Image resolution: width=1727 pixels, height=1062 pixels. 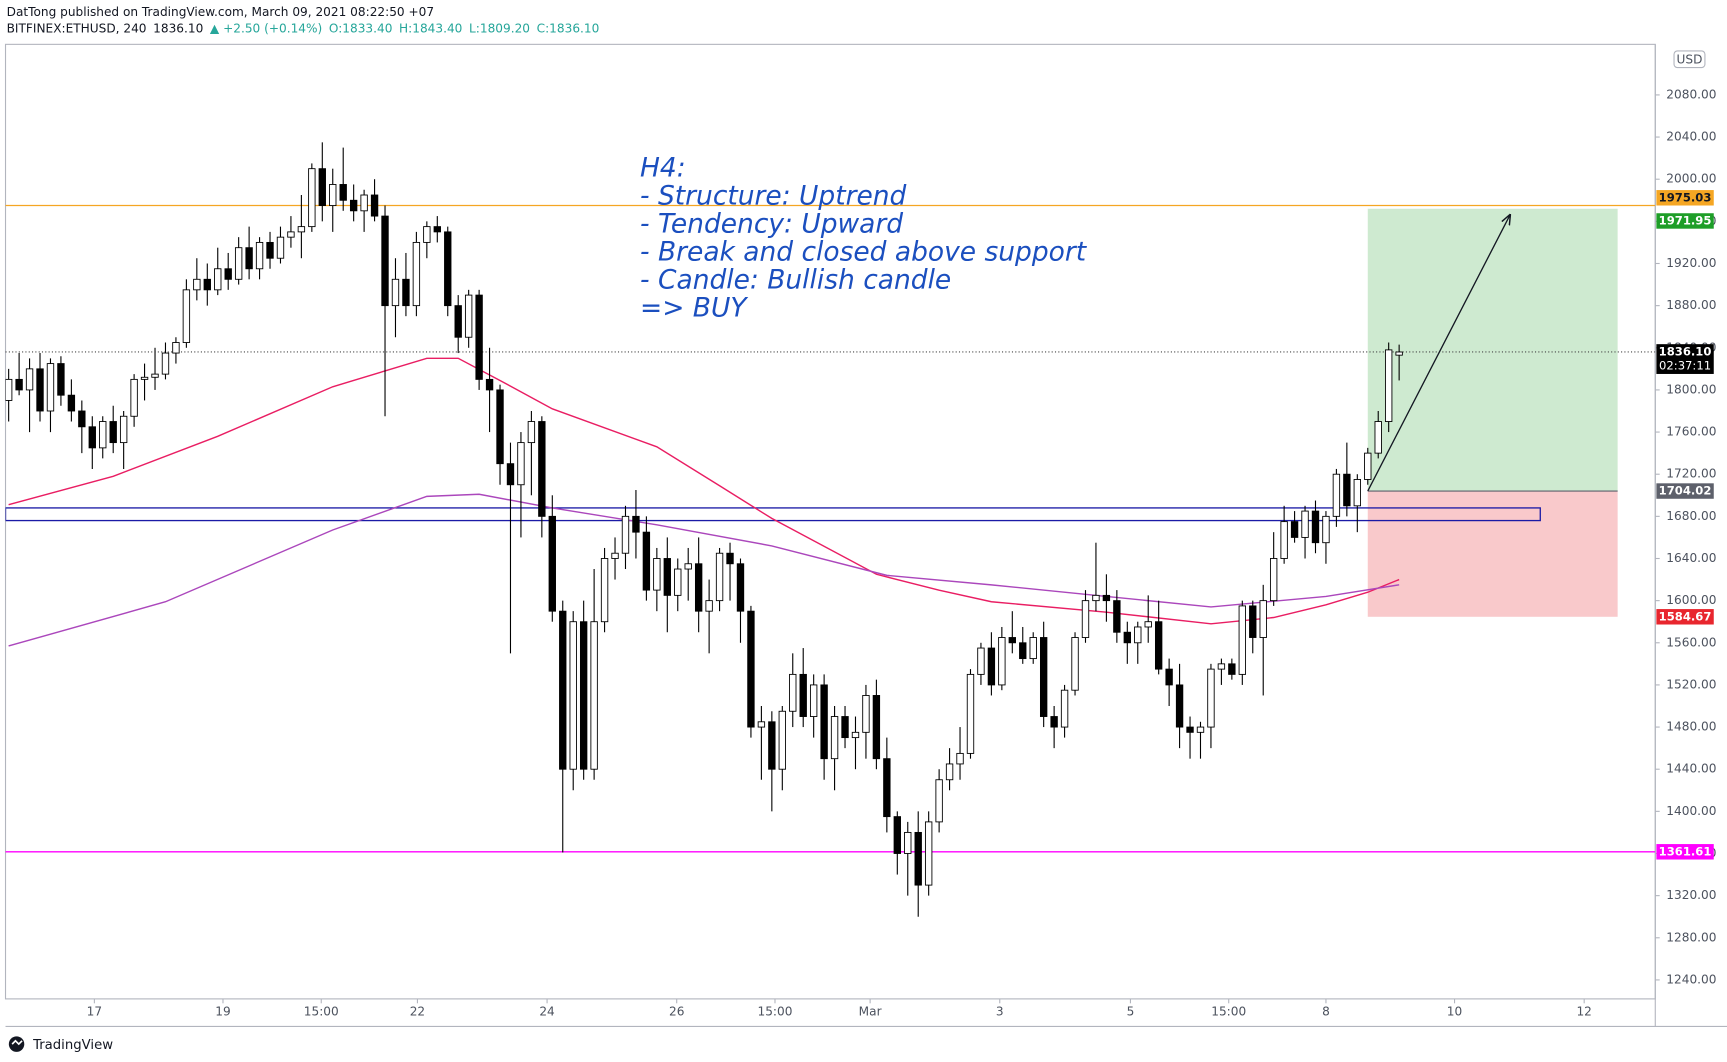 What do you see at coordinates (16, 1044) in the screenshot?
I see `brand-logo` at bounding box center [16, 1044].